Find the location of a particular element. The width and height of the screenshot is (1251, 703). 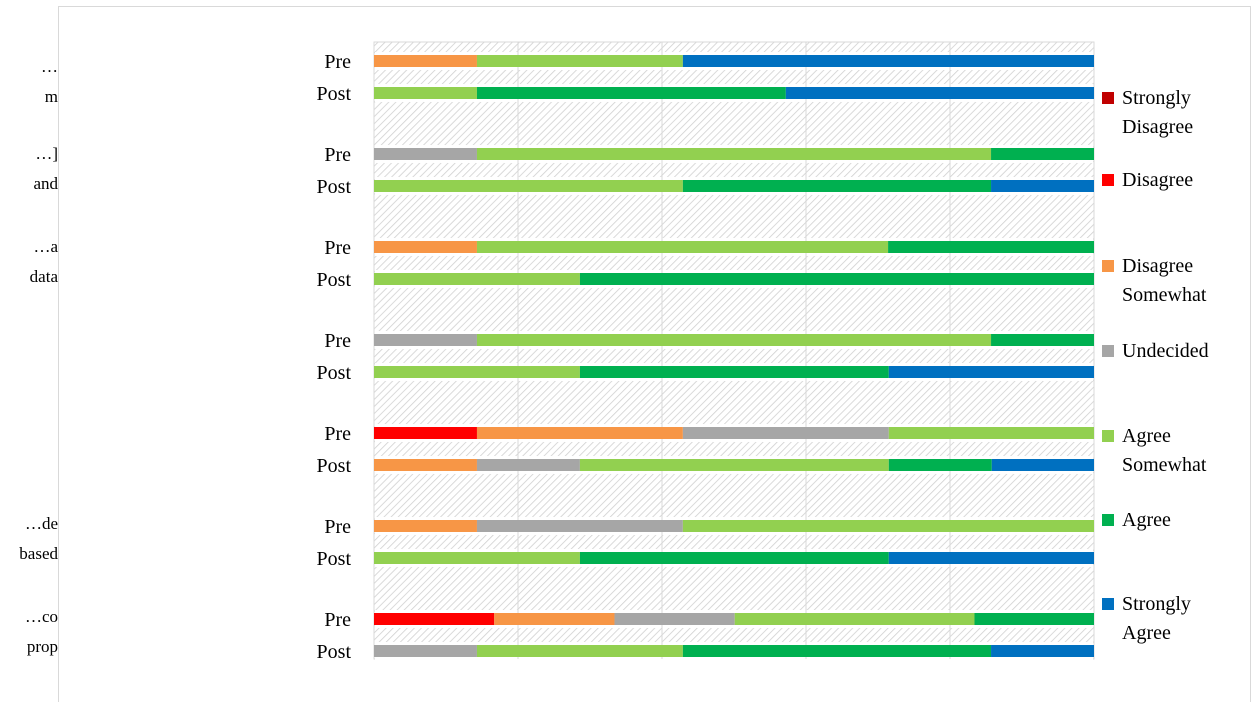

question-label-line2: and is located at coordinates (45, 183).